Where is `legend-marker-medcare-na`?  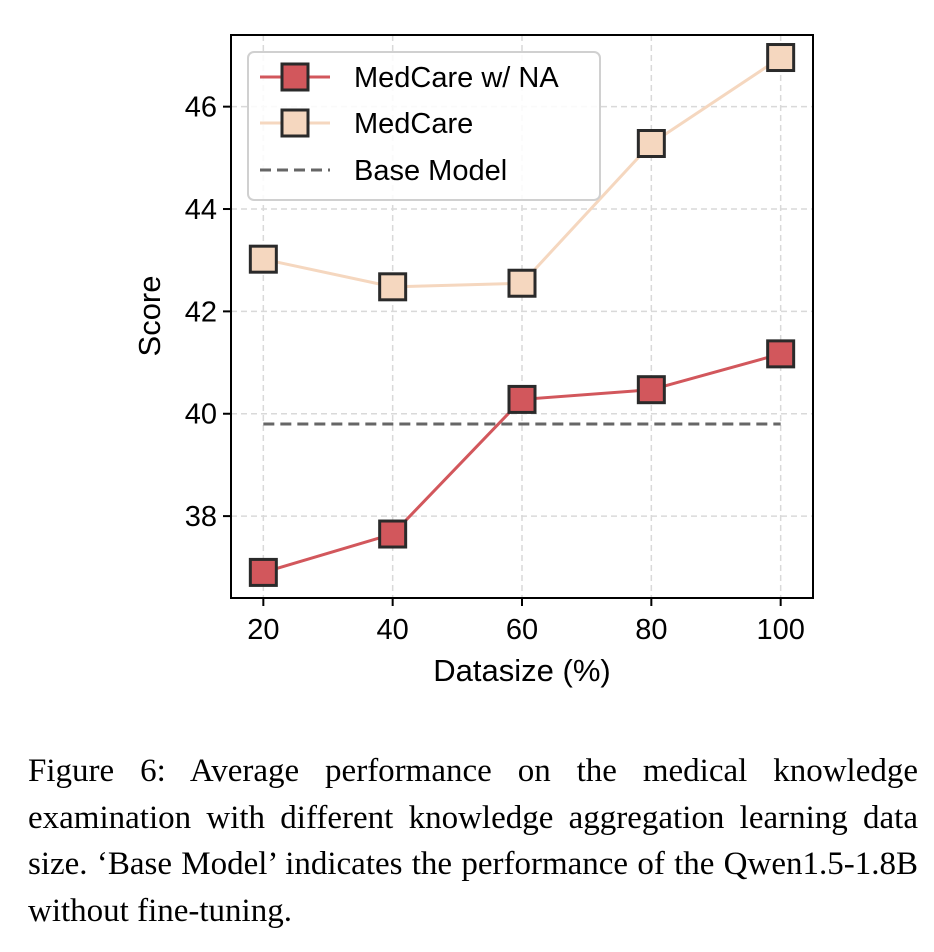
legend-marker-medcare-na is located at coordinates (295, 77).